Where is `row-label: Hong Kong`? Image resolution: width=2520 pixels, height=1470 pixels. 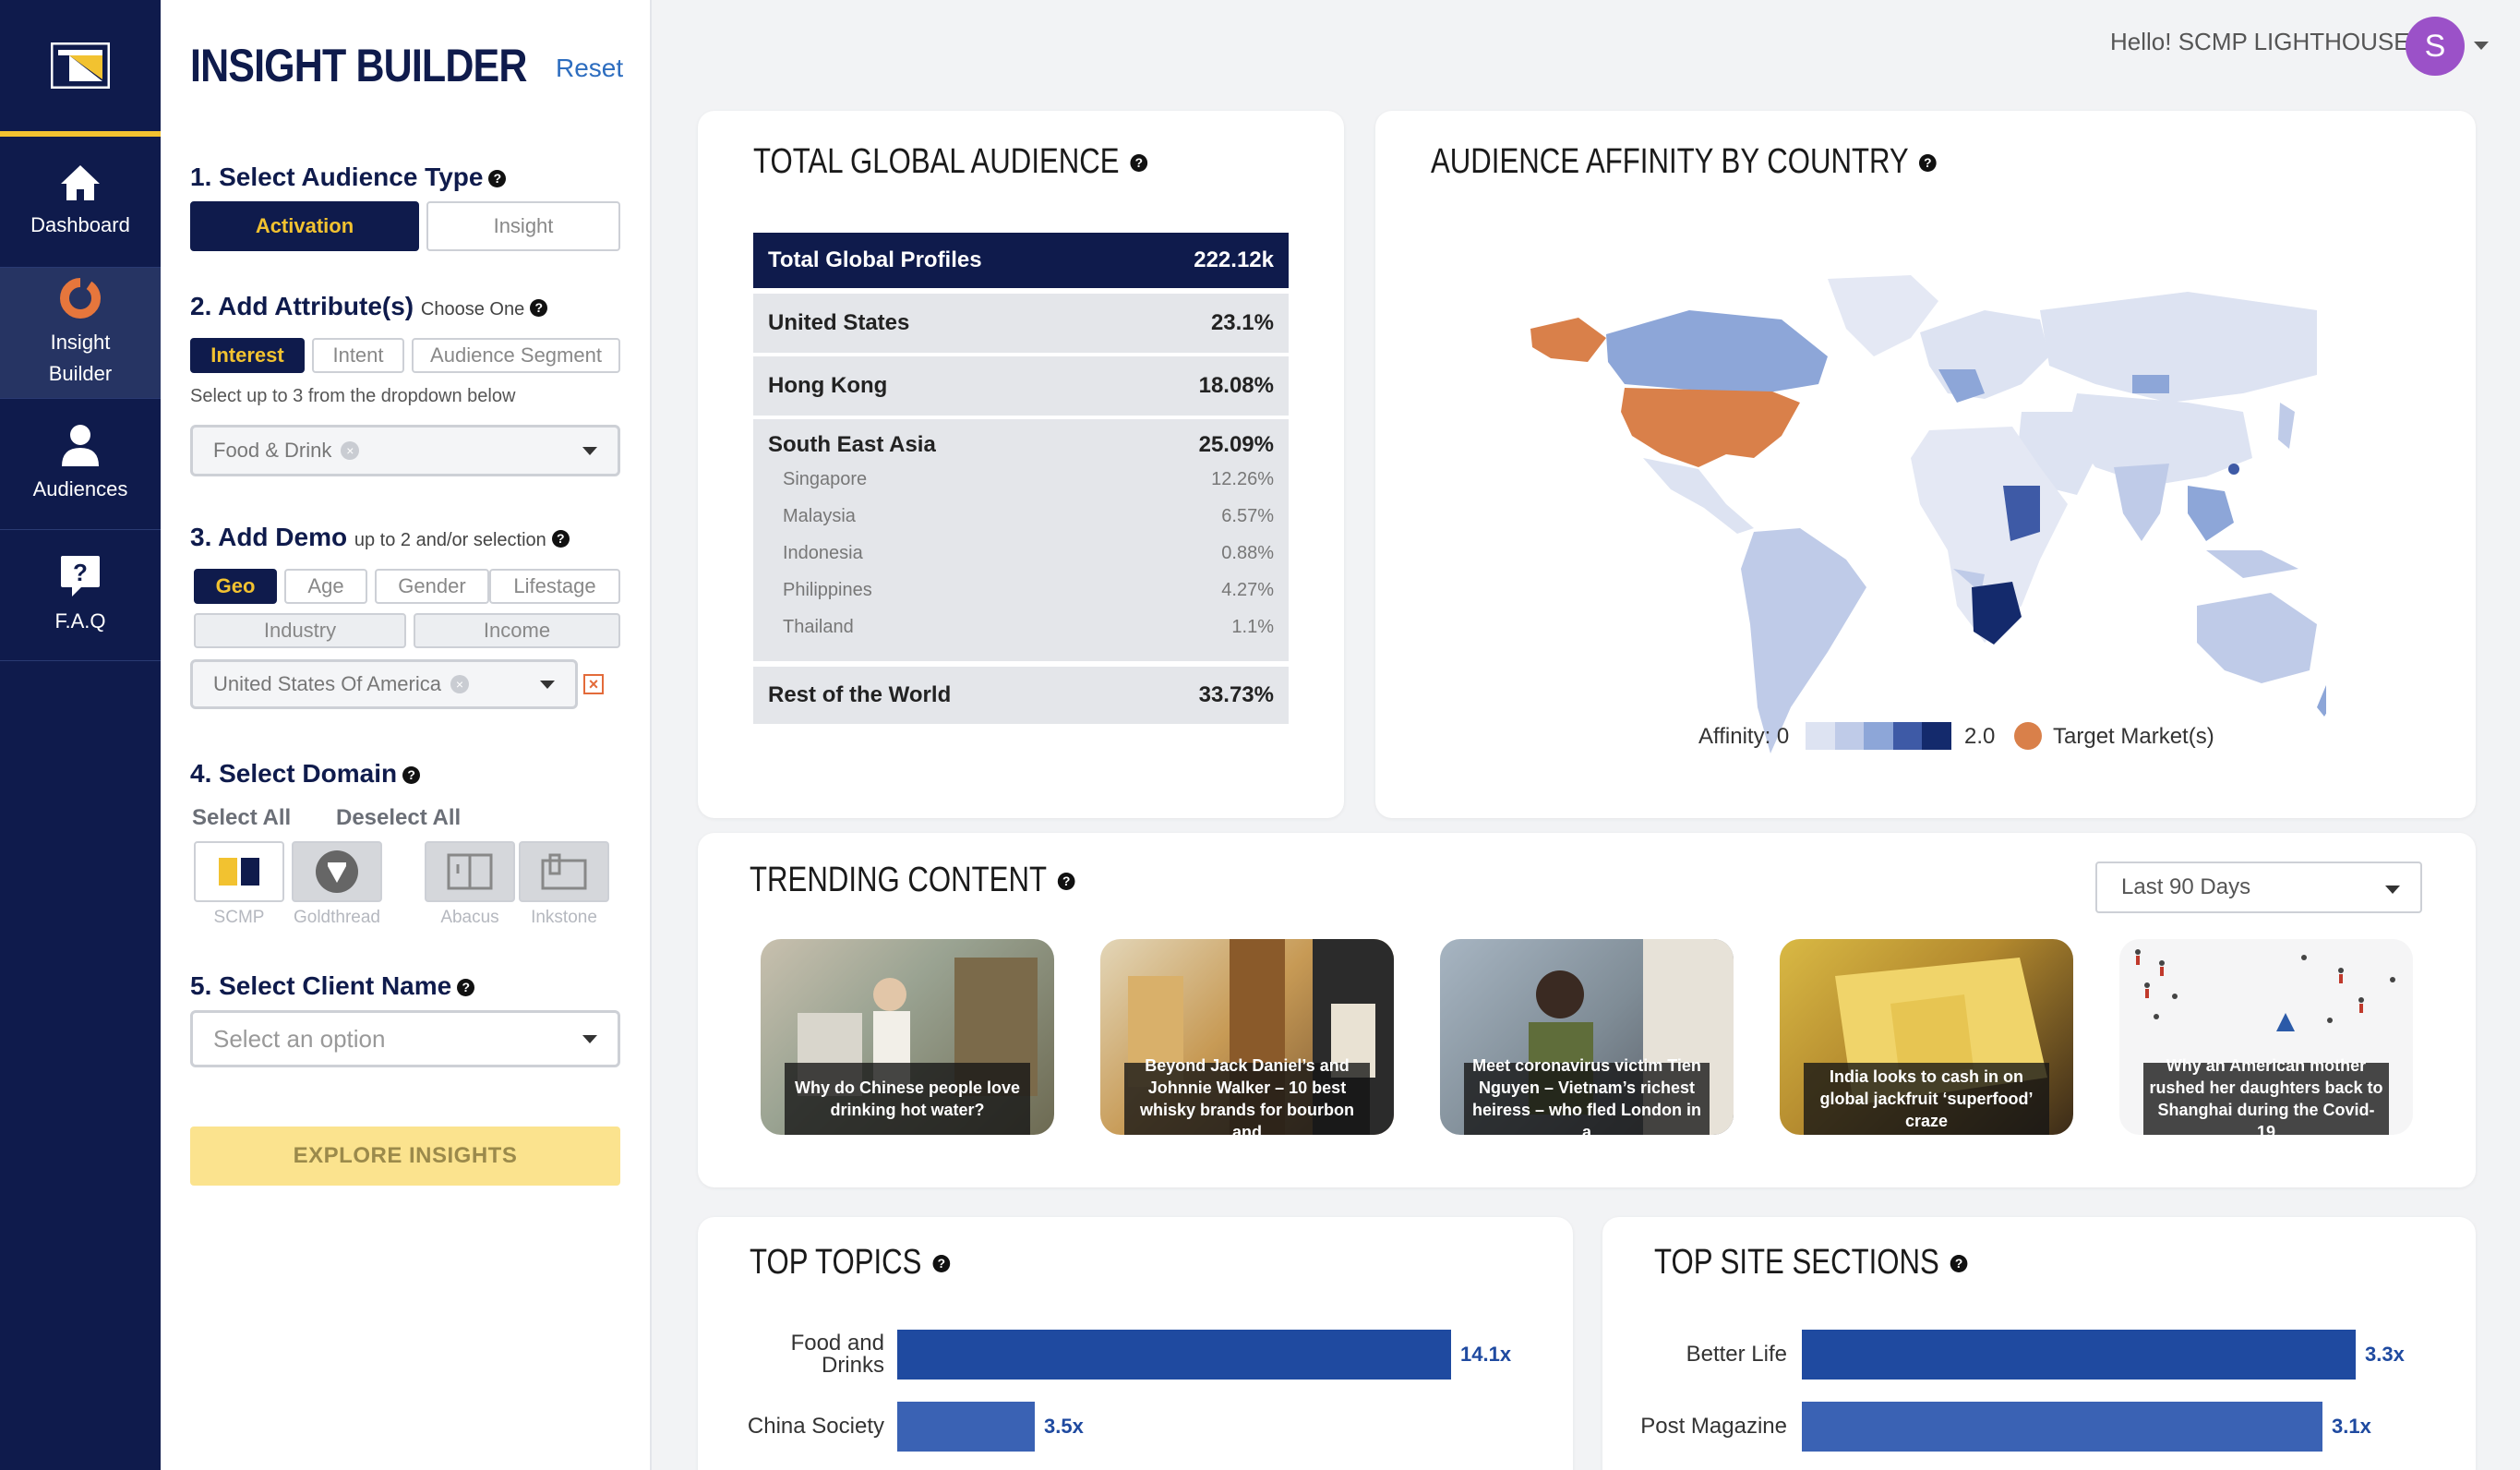 row-label: Hong Kong is located at coordinates (828, 385).